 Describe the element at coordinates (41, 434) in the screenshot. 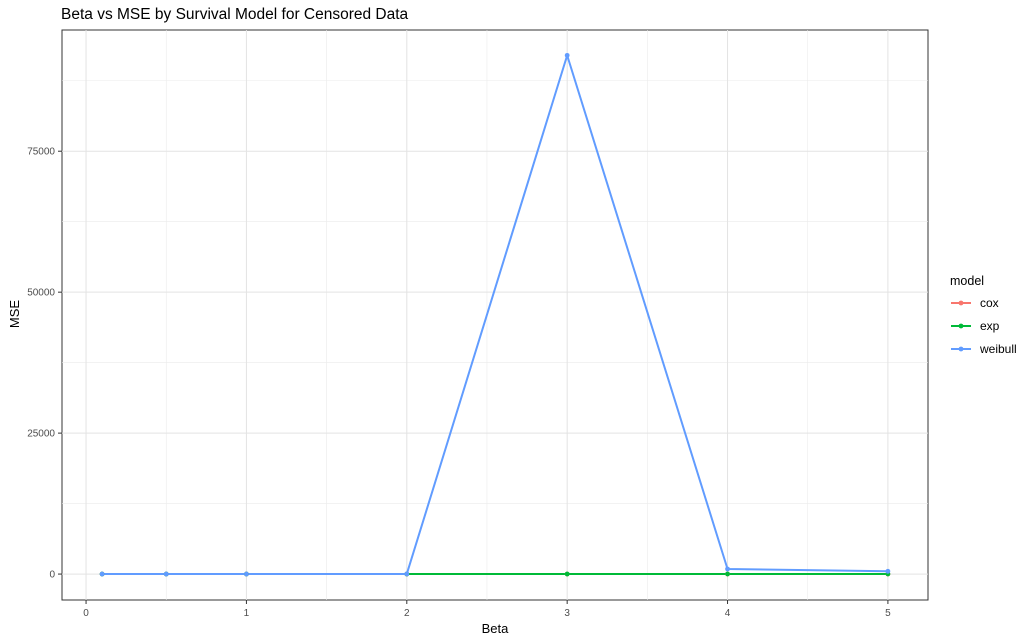

I see `y-tick-label: 25000` at that location.